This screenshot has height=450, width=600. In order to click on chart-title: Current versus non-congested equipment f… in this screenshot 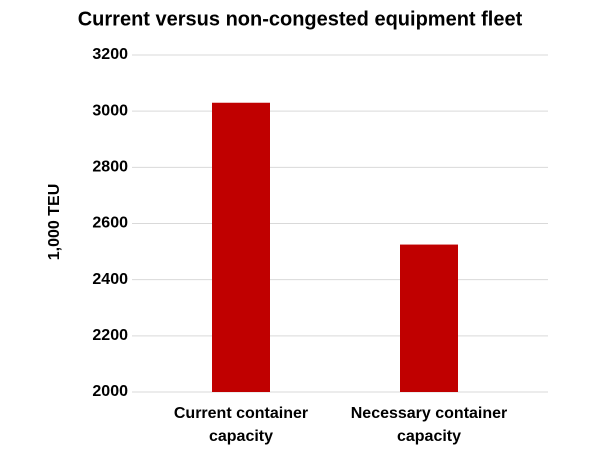, I will do `click(300, 19)`.